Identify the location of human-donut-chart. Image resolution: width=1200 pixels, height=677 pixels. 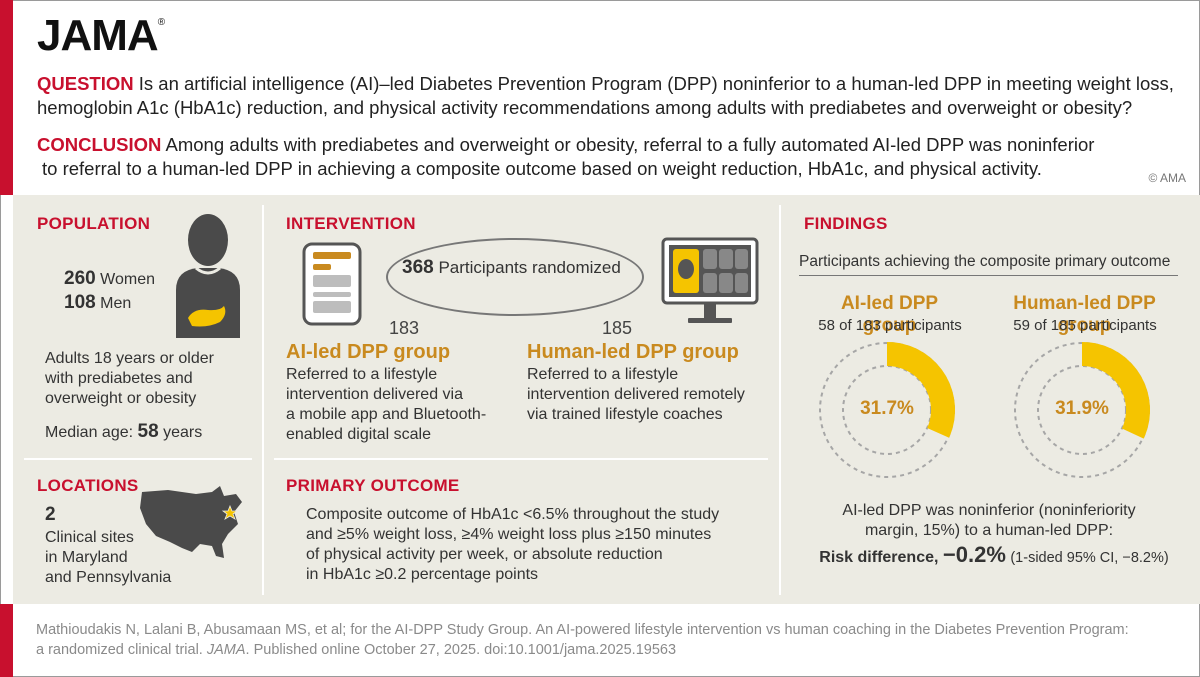
(1082, 410).